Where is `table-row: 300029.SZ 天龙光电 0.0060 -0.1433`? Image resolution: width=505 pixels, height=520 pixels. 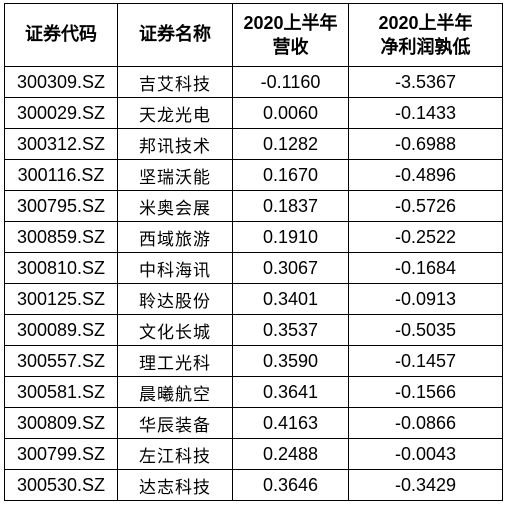 table-row: 300029.SZ 天龙光电 0.0060 -0.1433 is located at coordinates (253, 113).